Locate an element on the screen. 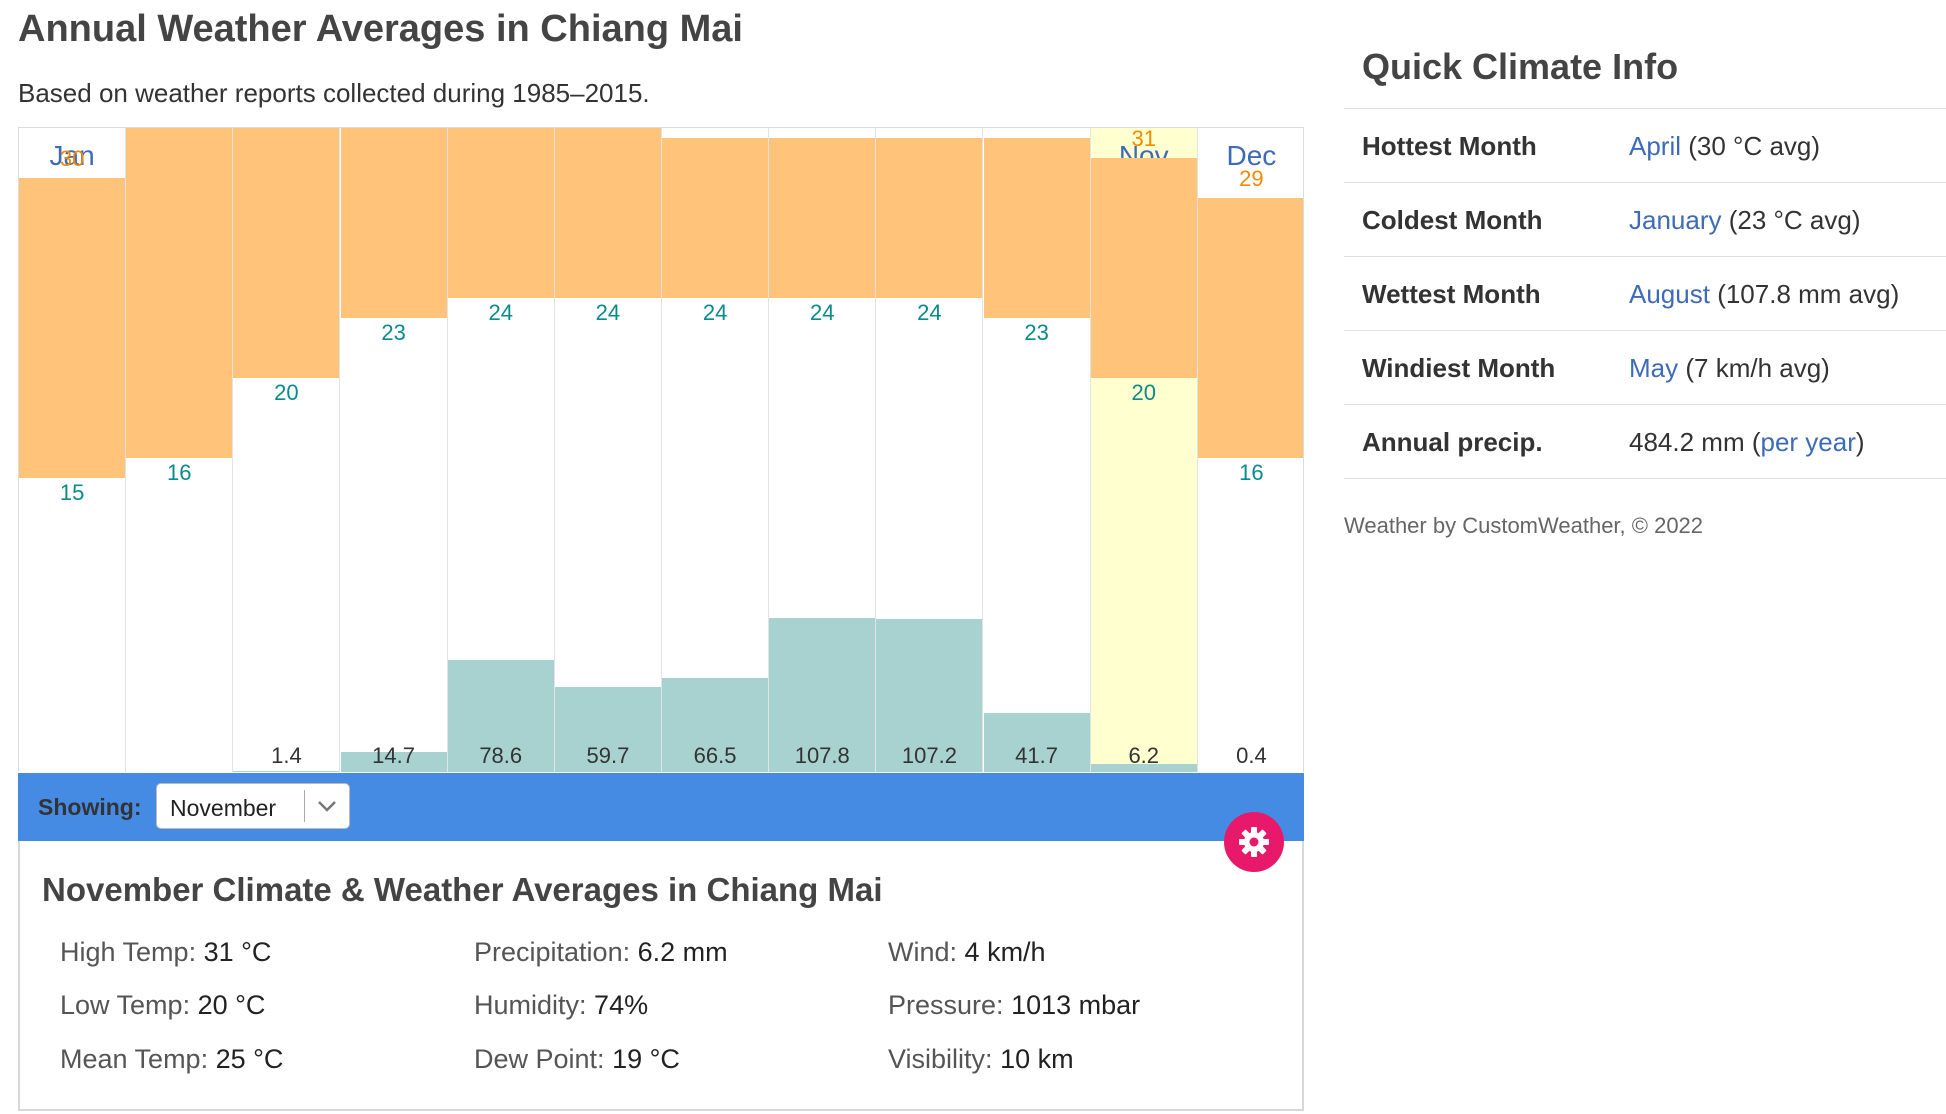 This screenshot has width=1946, height=1114. precip-label: 41.7 is located at coordinates (1036, 755).